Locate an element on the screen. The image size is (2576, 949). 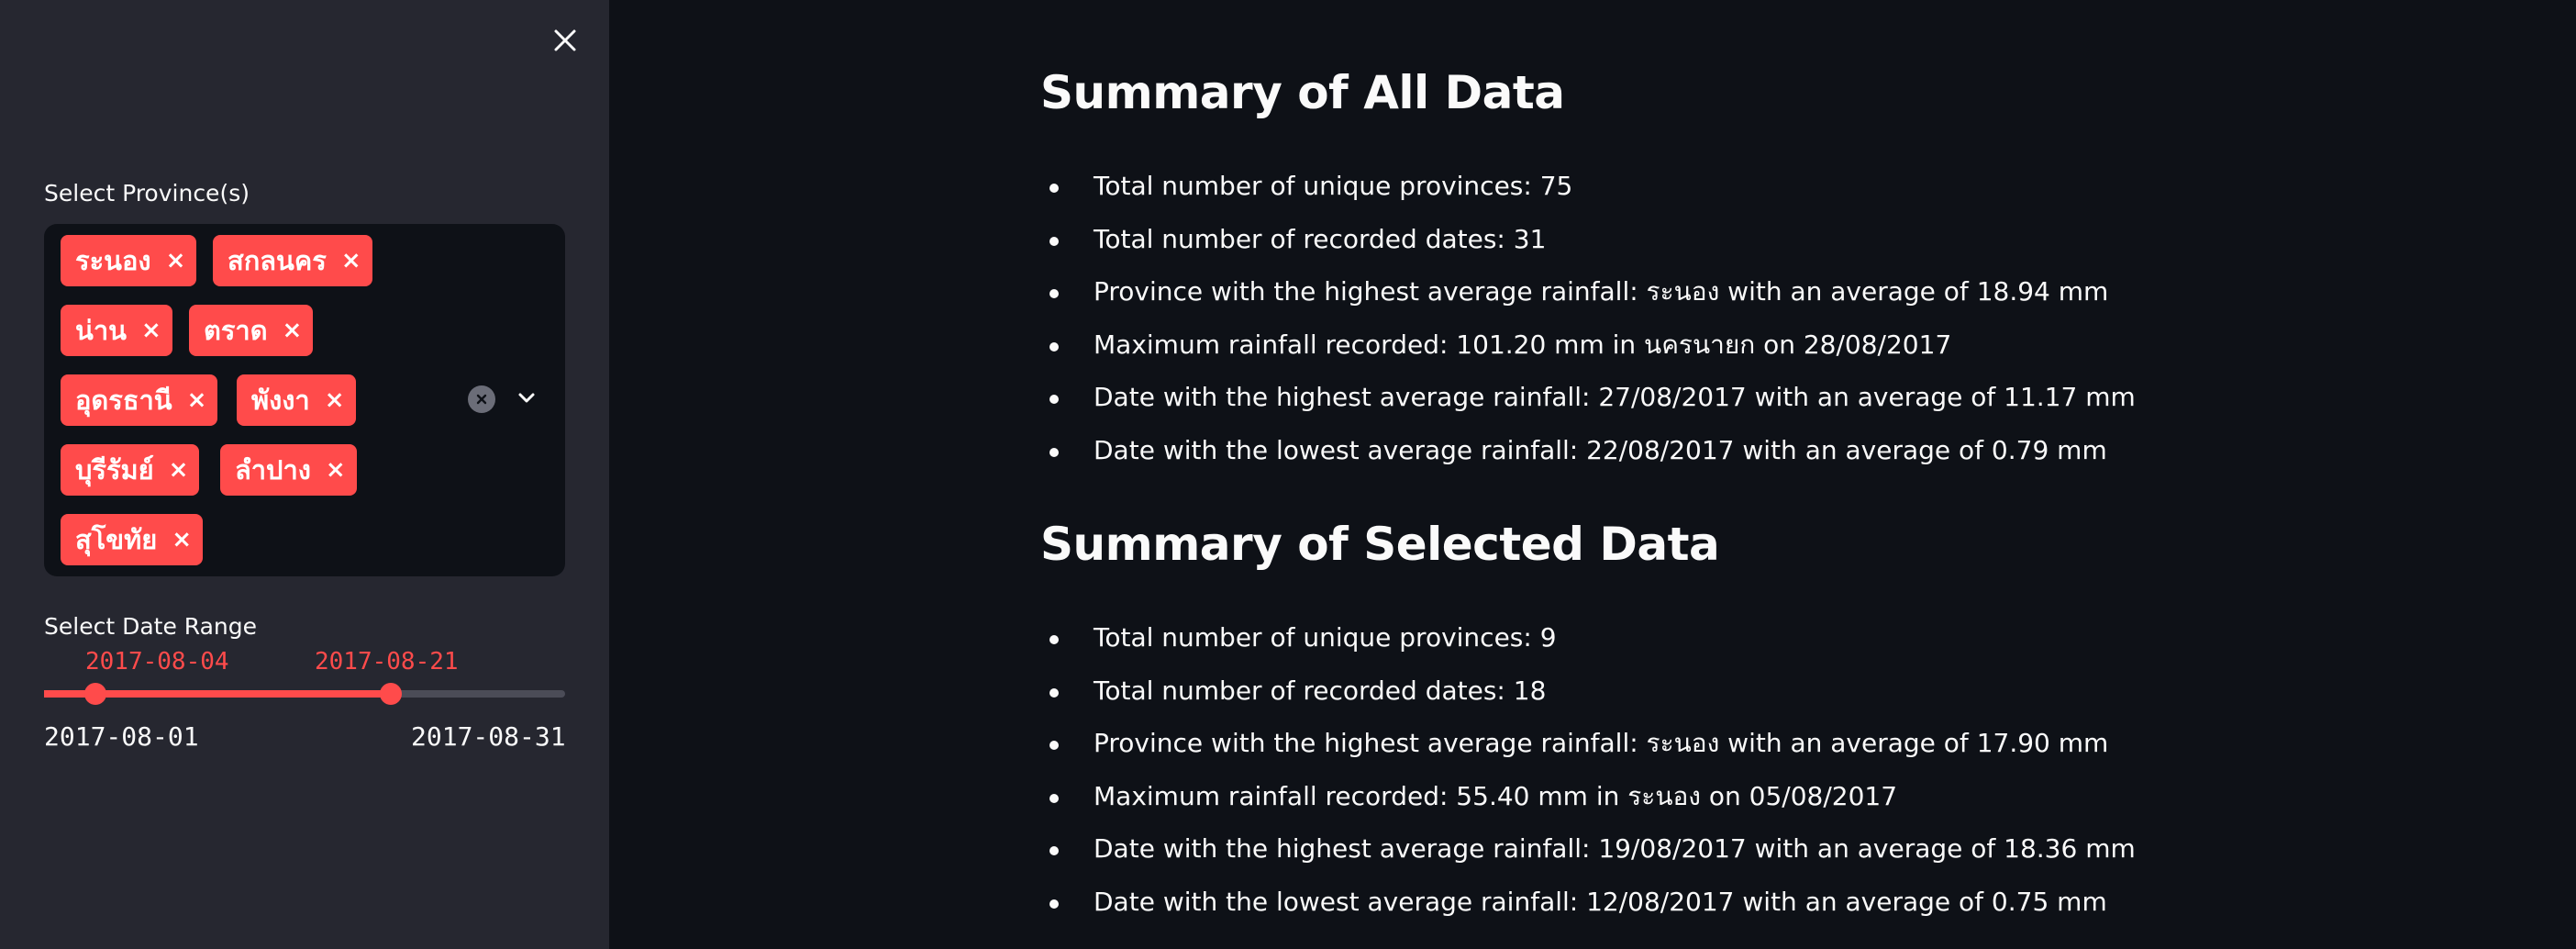
province-tag: ระนอง × is located at coordinates (129, 260).